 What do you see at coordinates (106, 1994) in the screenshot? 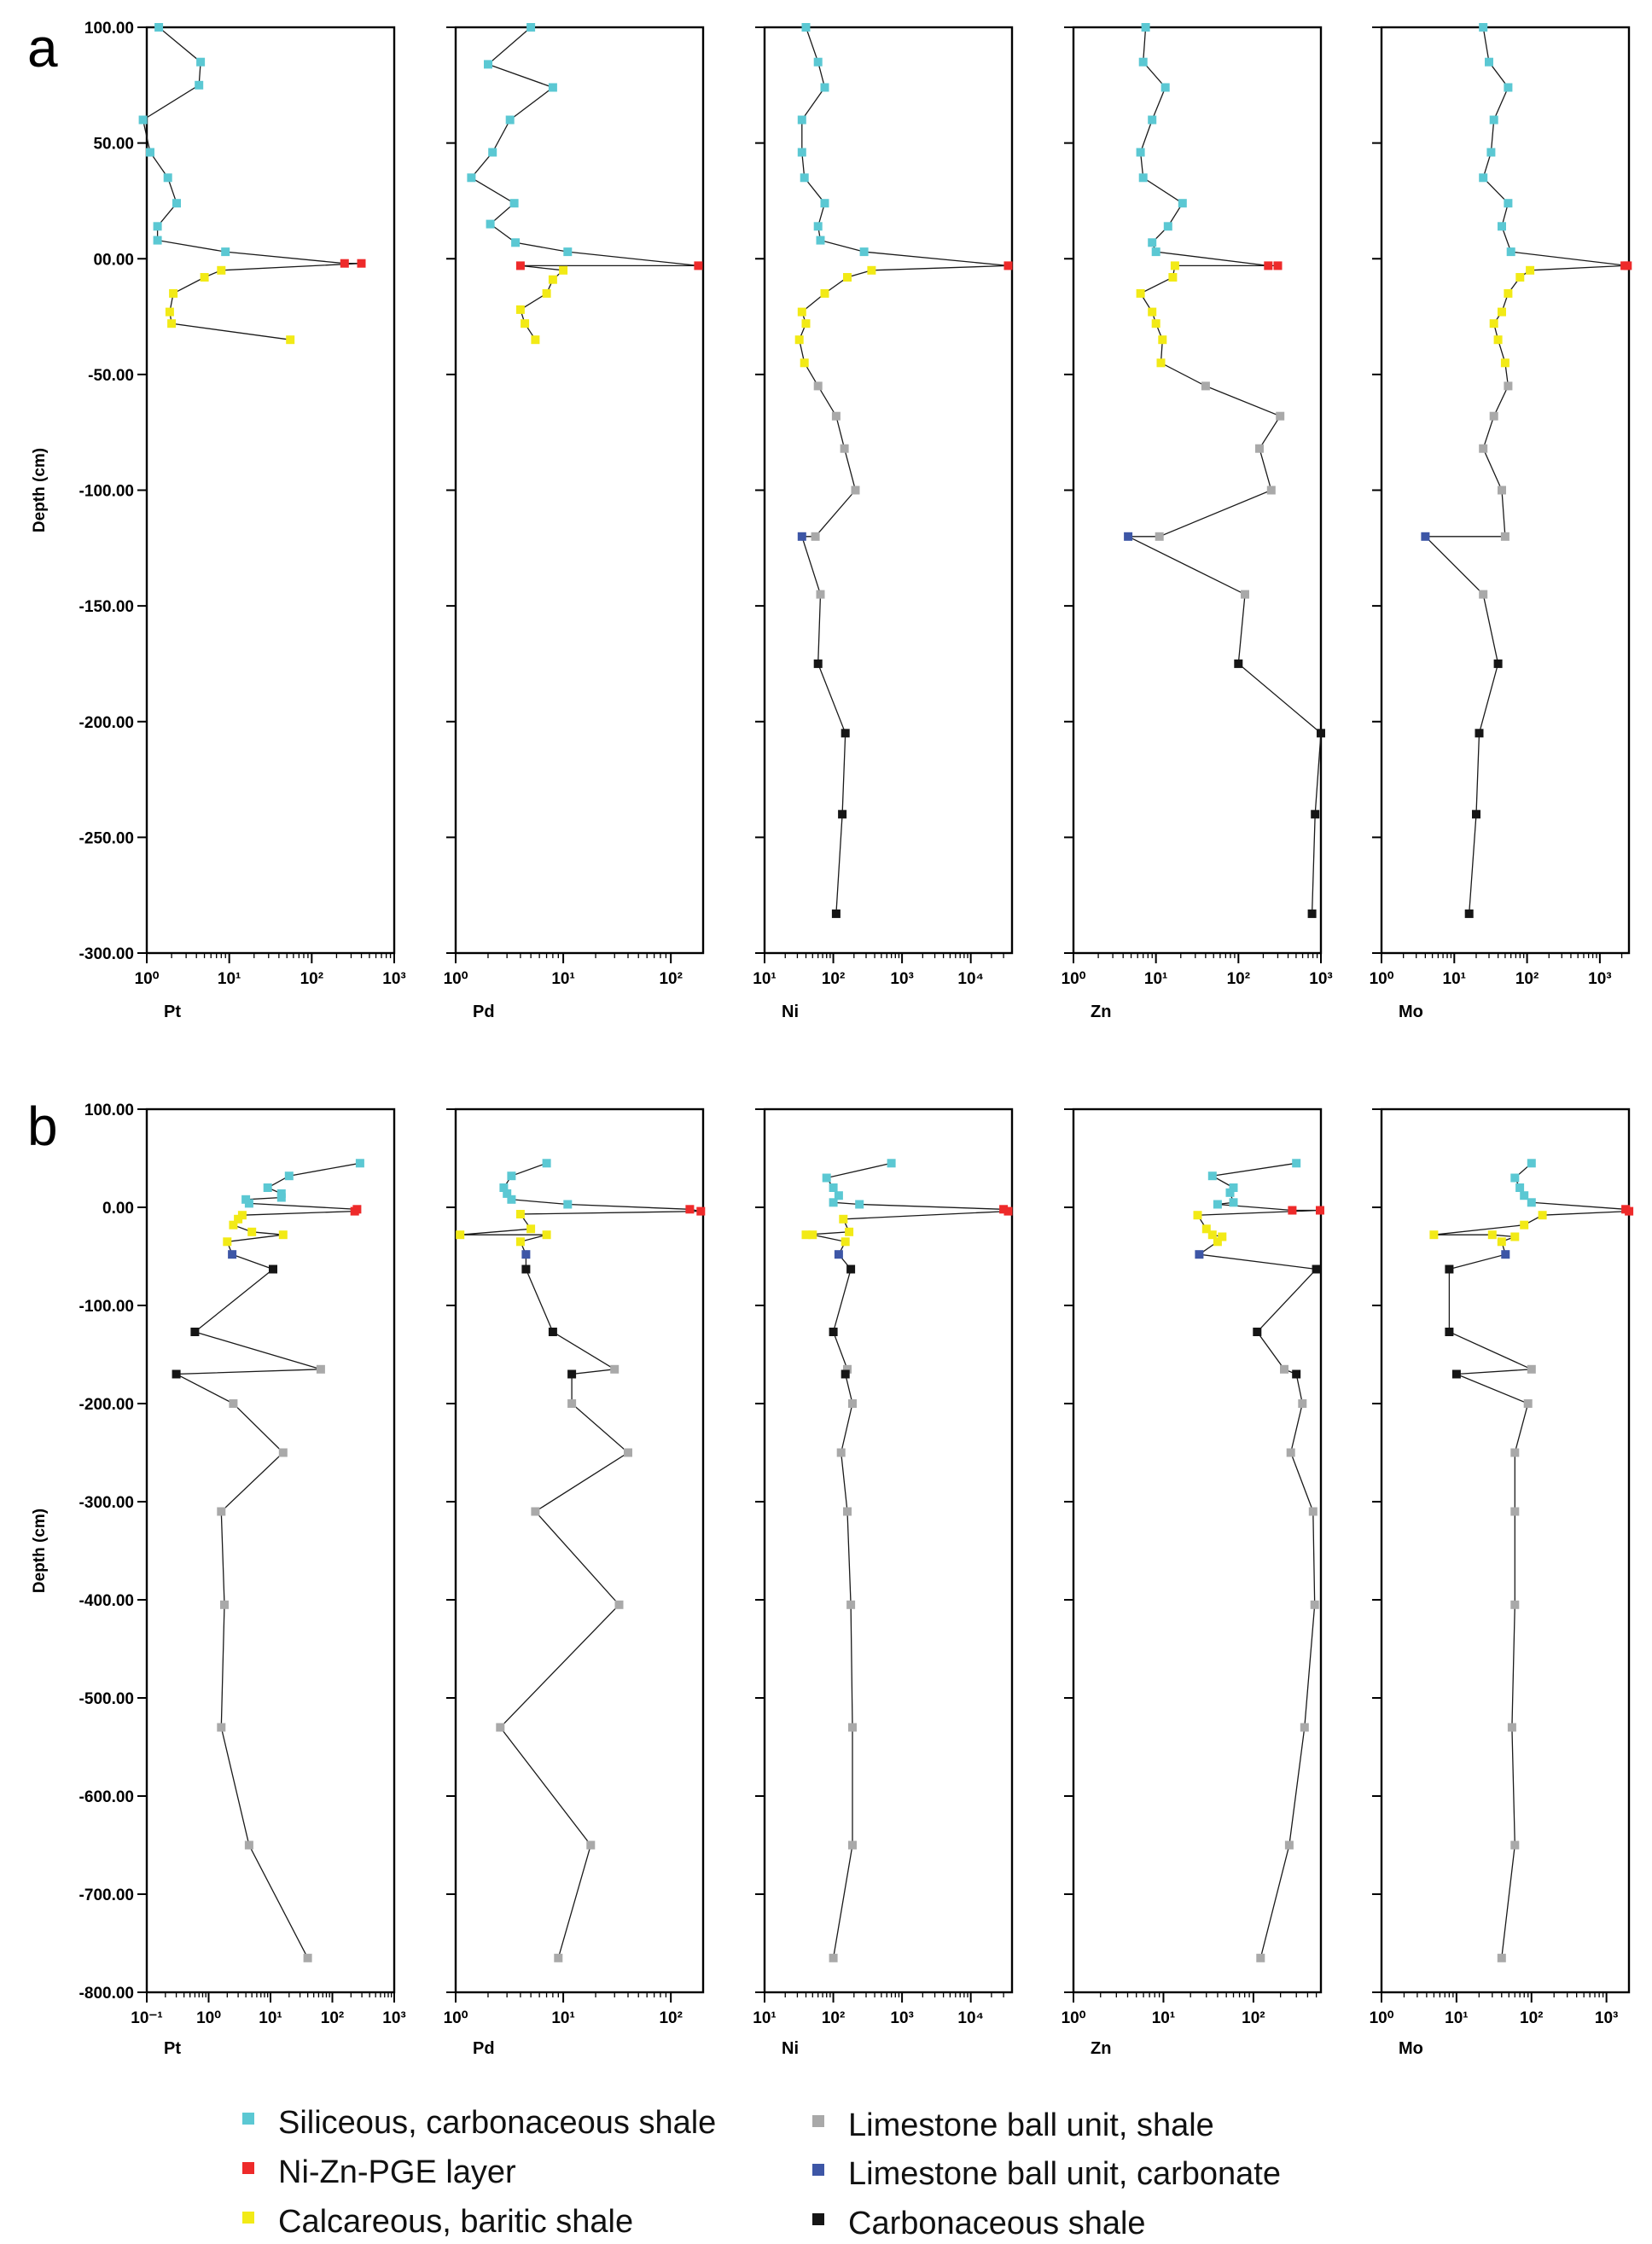
I see `y-tick-label: -800.00` at bounding box center [106, 1994].